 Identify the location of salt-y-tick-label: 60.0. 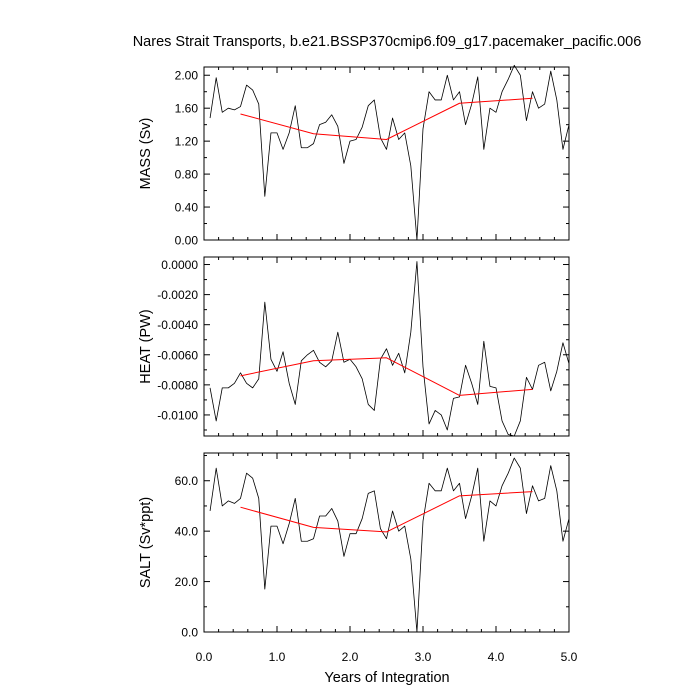
(187, 481).